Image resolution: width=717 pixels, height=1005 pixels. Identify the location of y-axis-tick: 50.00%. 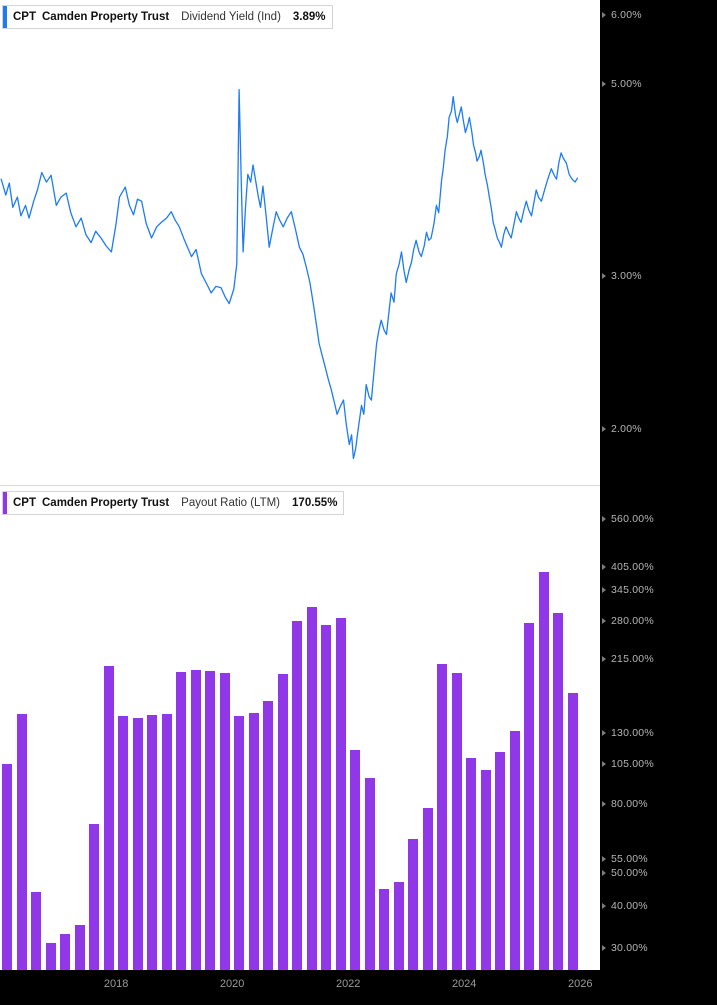
(624, 873).